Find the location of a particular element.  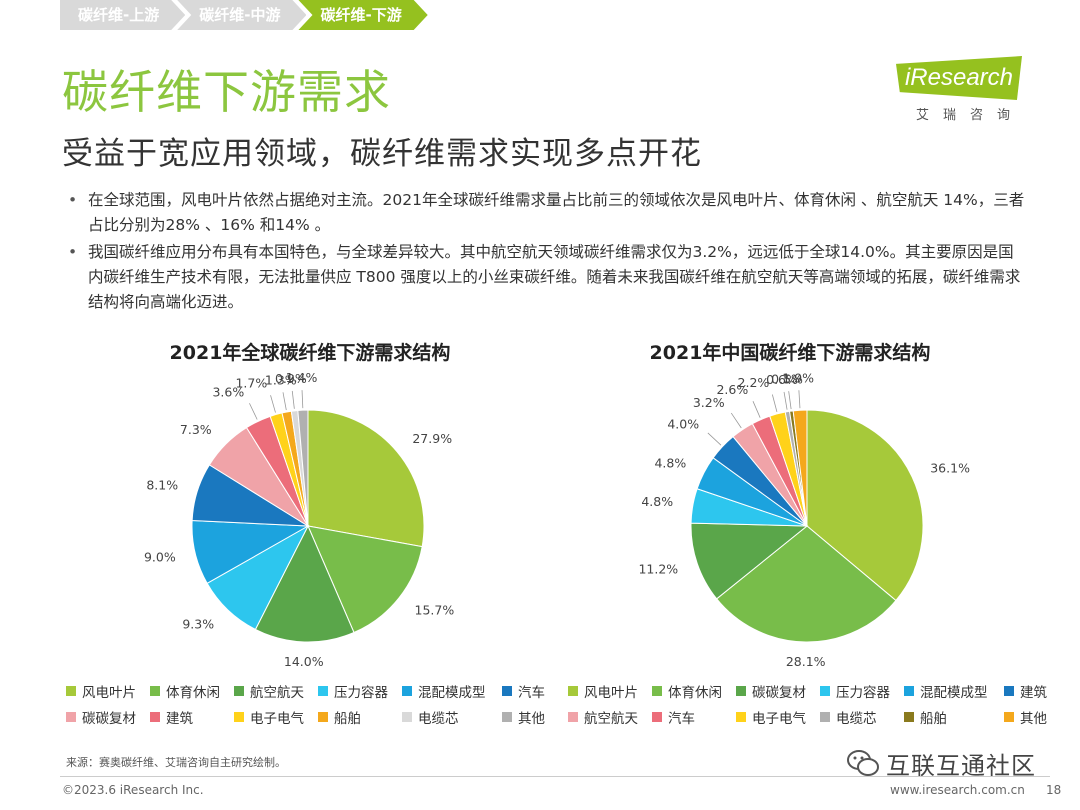

china-legend-item-2: 碳碳复材 is located at coordinates (778, 691).